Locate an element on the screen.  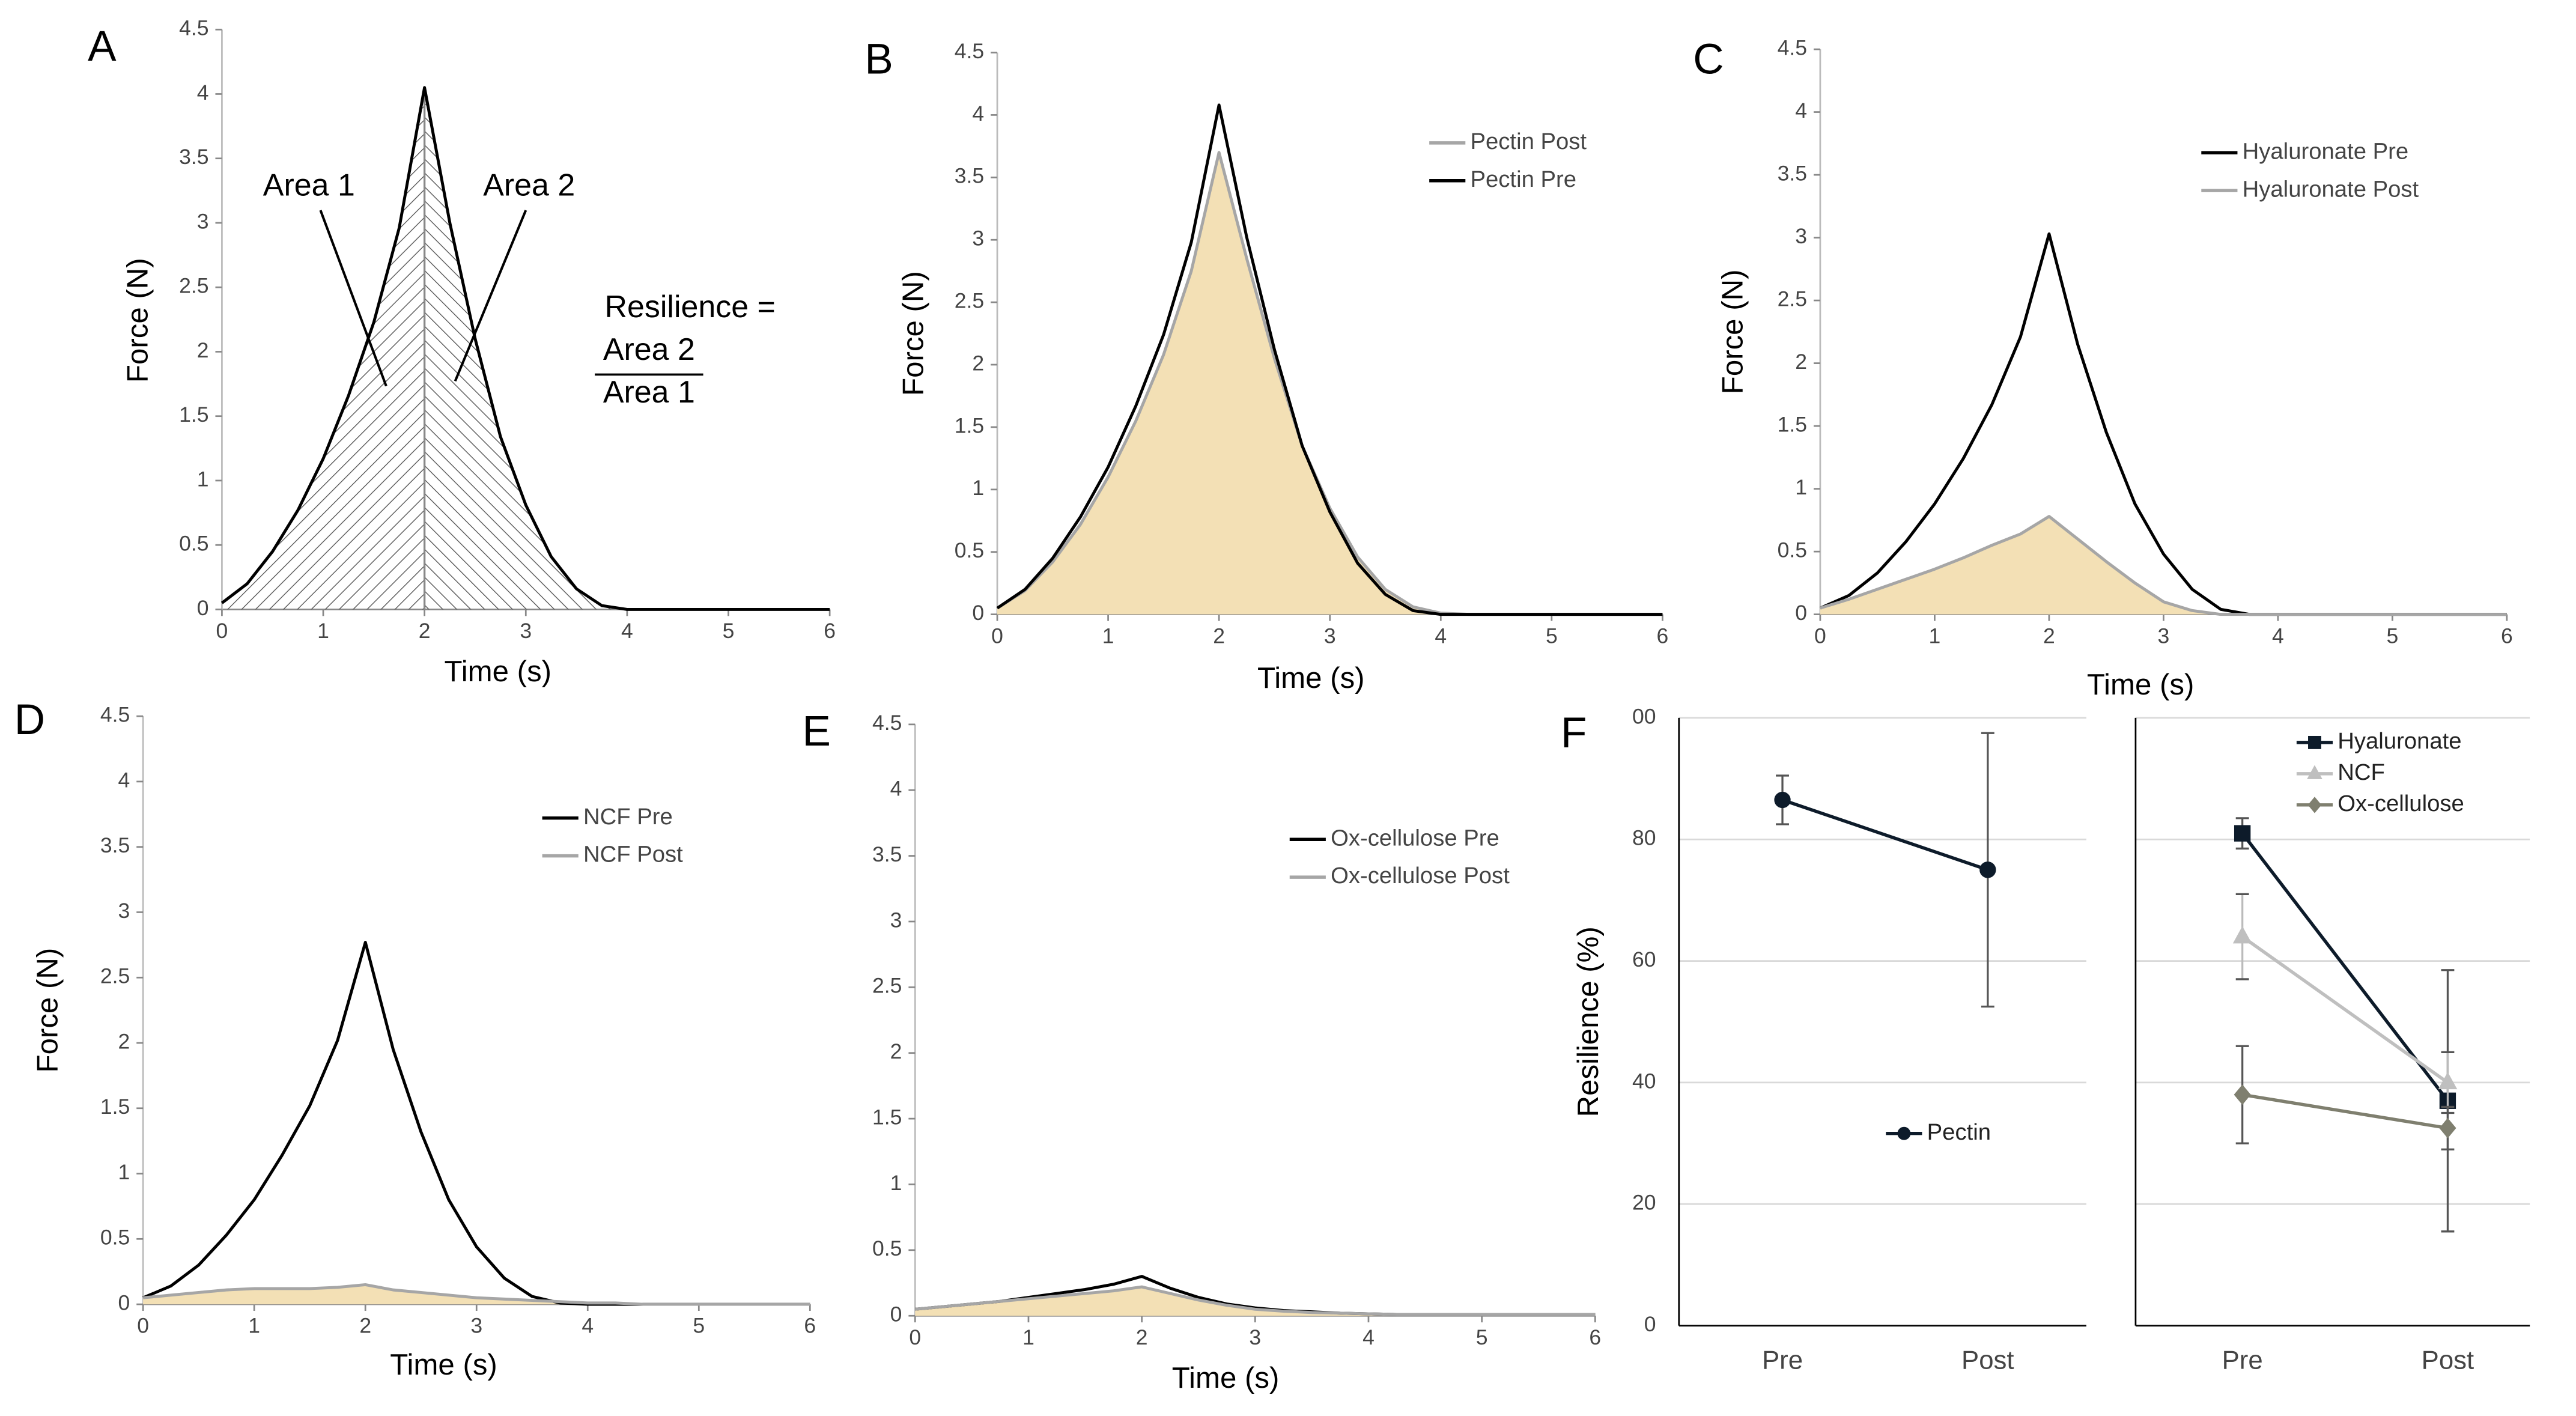
legend-label: Pectin is located at coordinates (1959, 1132).